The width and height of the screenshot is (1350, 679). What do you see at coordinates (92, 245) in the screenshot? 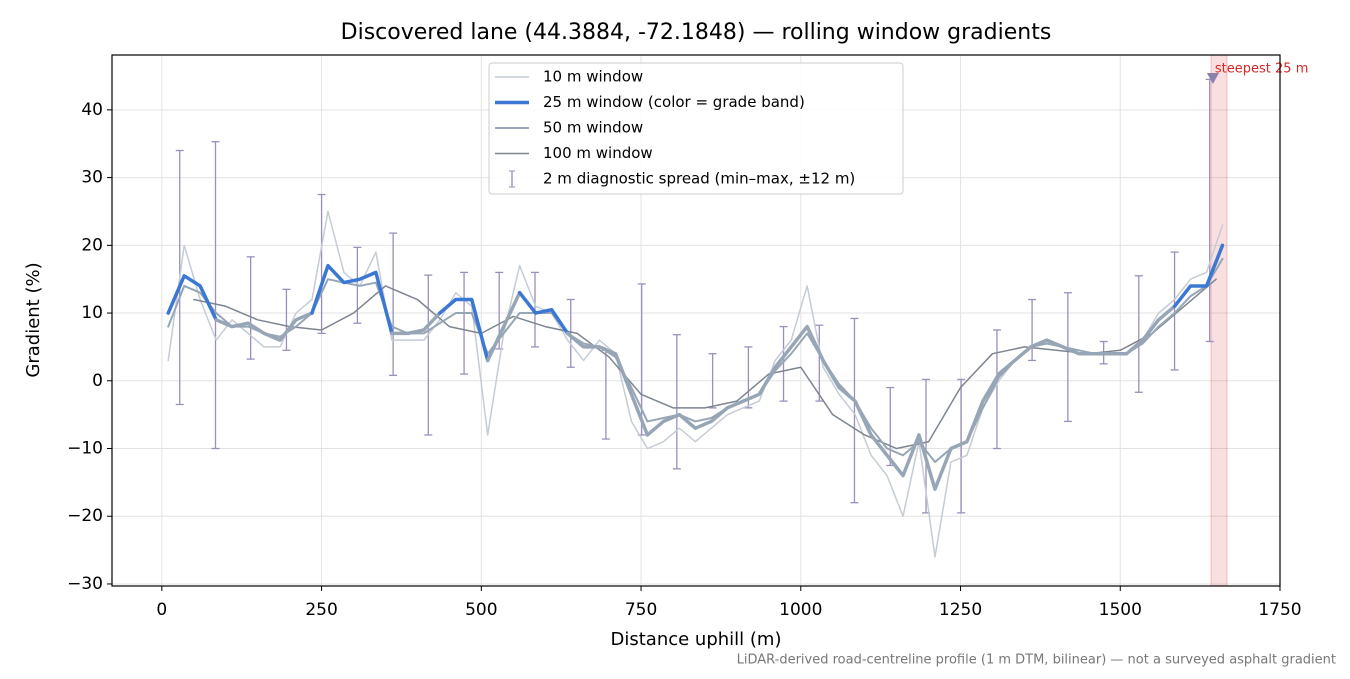
I see `y-tick-label: 20` at bounding box center [92, 245].